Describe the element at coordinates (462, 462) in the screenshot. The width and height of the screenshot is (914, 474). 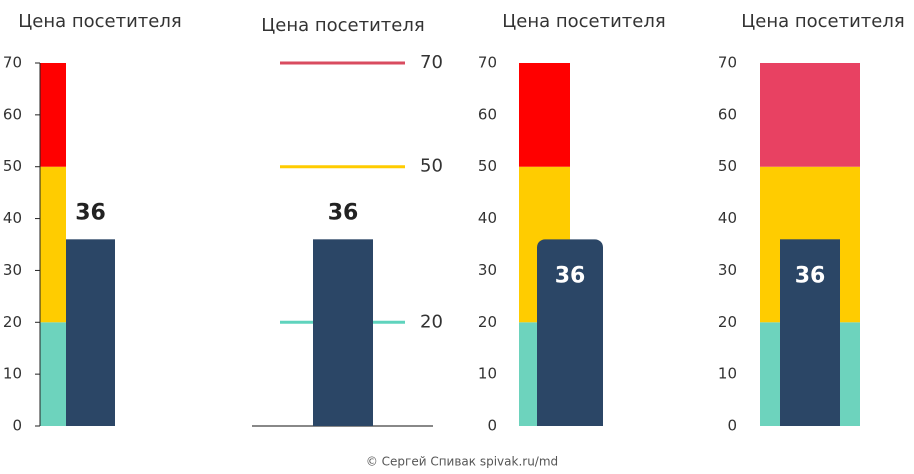
I see `footer: © Сергей Спивак spivak.ru/md` at that location.